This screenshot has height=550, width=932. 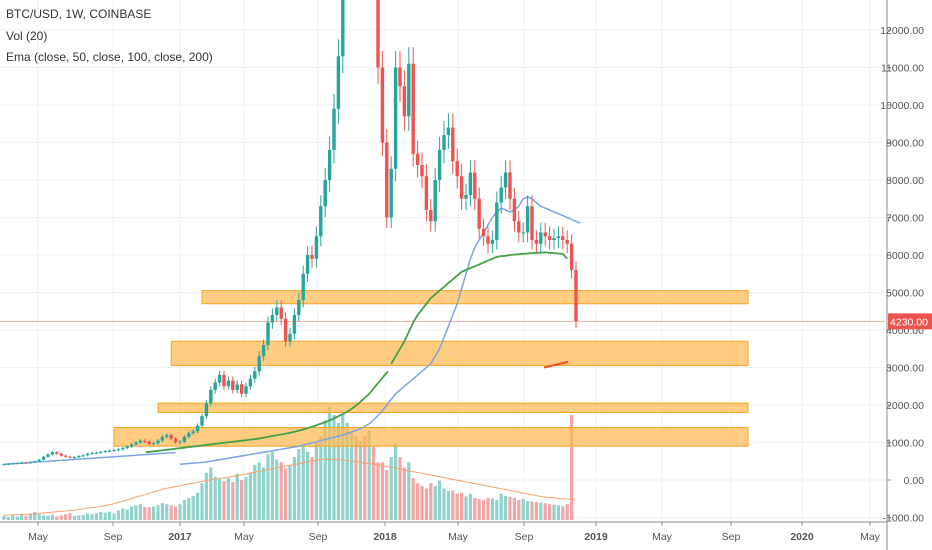 What do you see at coordinates (109, 57) in the screenshot?
I see `ema-legend: Ema (close, 50, close, 100, close, 200)` at bounding box center [109, 57].